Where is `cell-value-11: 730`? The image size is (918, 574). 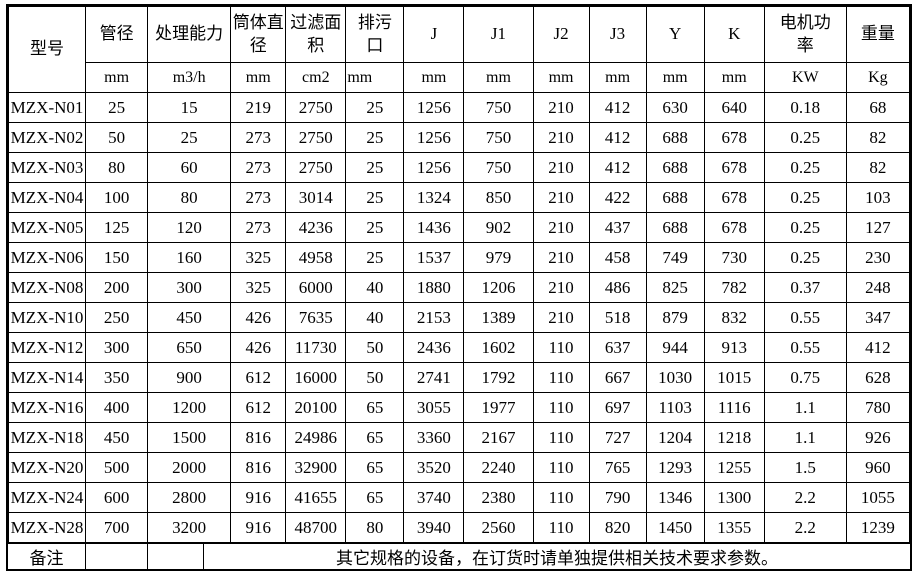 cell-value-11: 730 is located at coordinates (734, 257).